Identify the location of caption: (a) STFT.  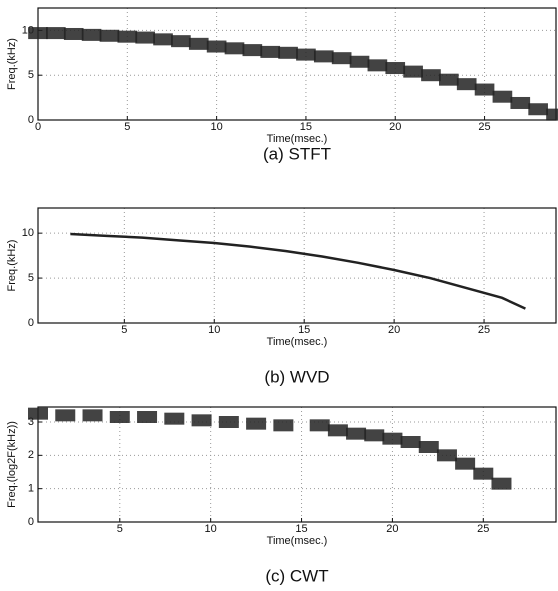
(297, 153).